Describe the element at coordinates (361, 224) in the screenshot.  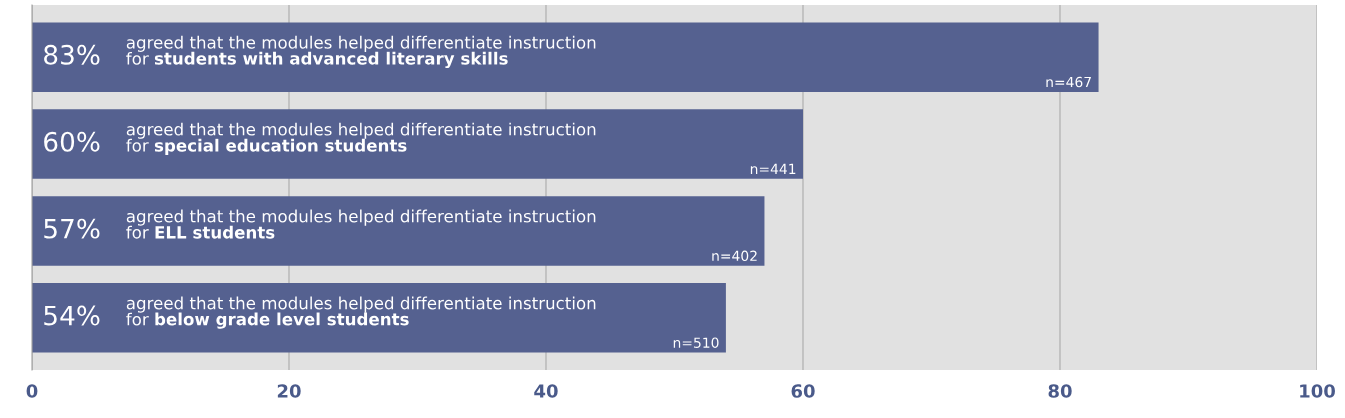
I see `y-tick-label: agreed that the modules helped differentiate instruction for ELL students` at that location.